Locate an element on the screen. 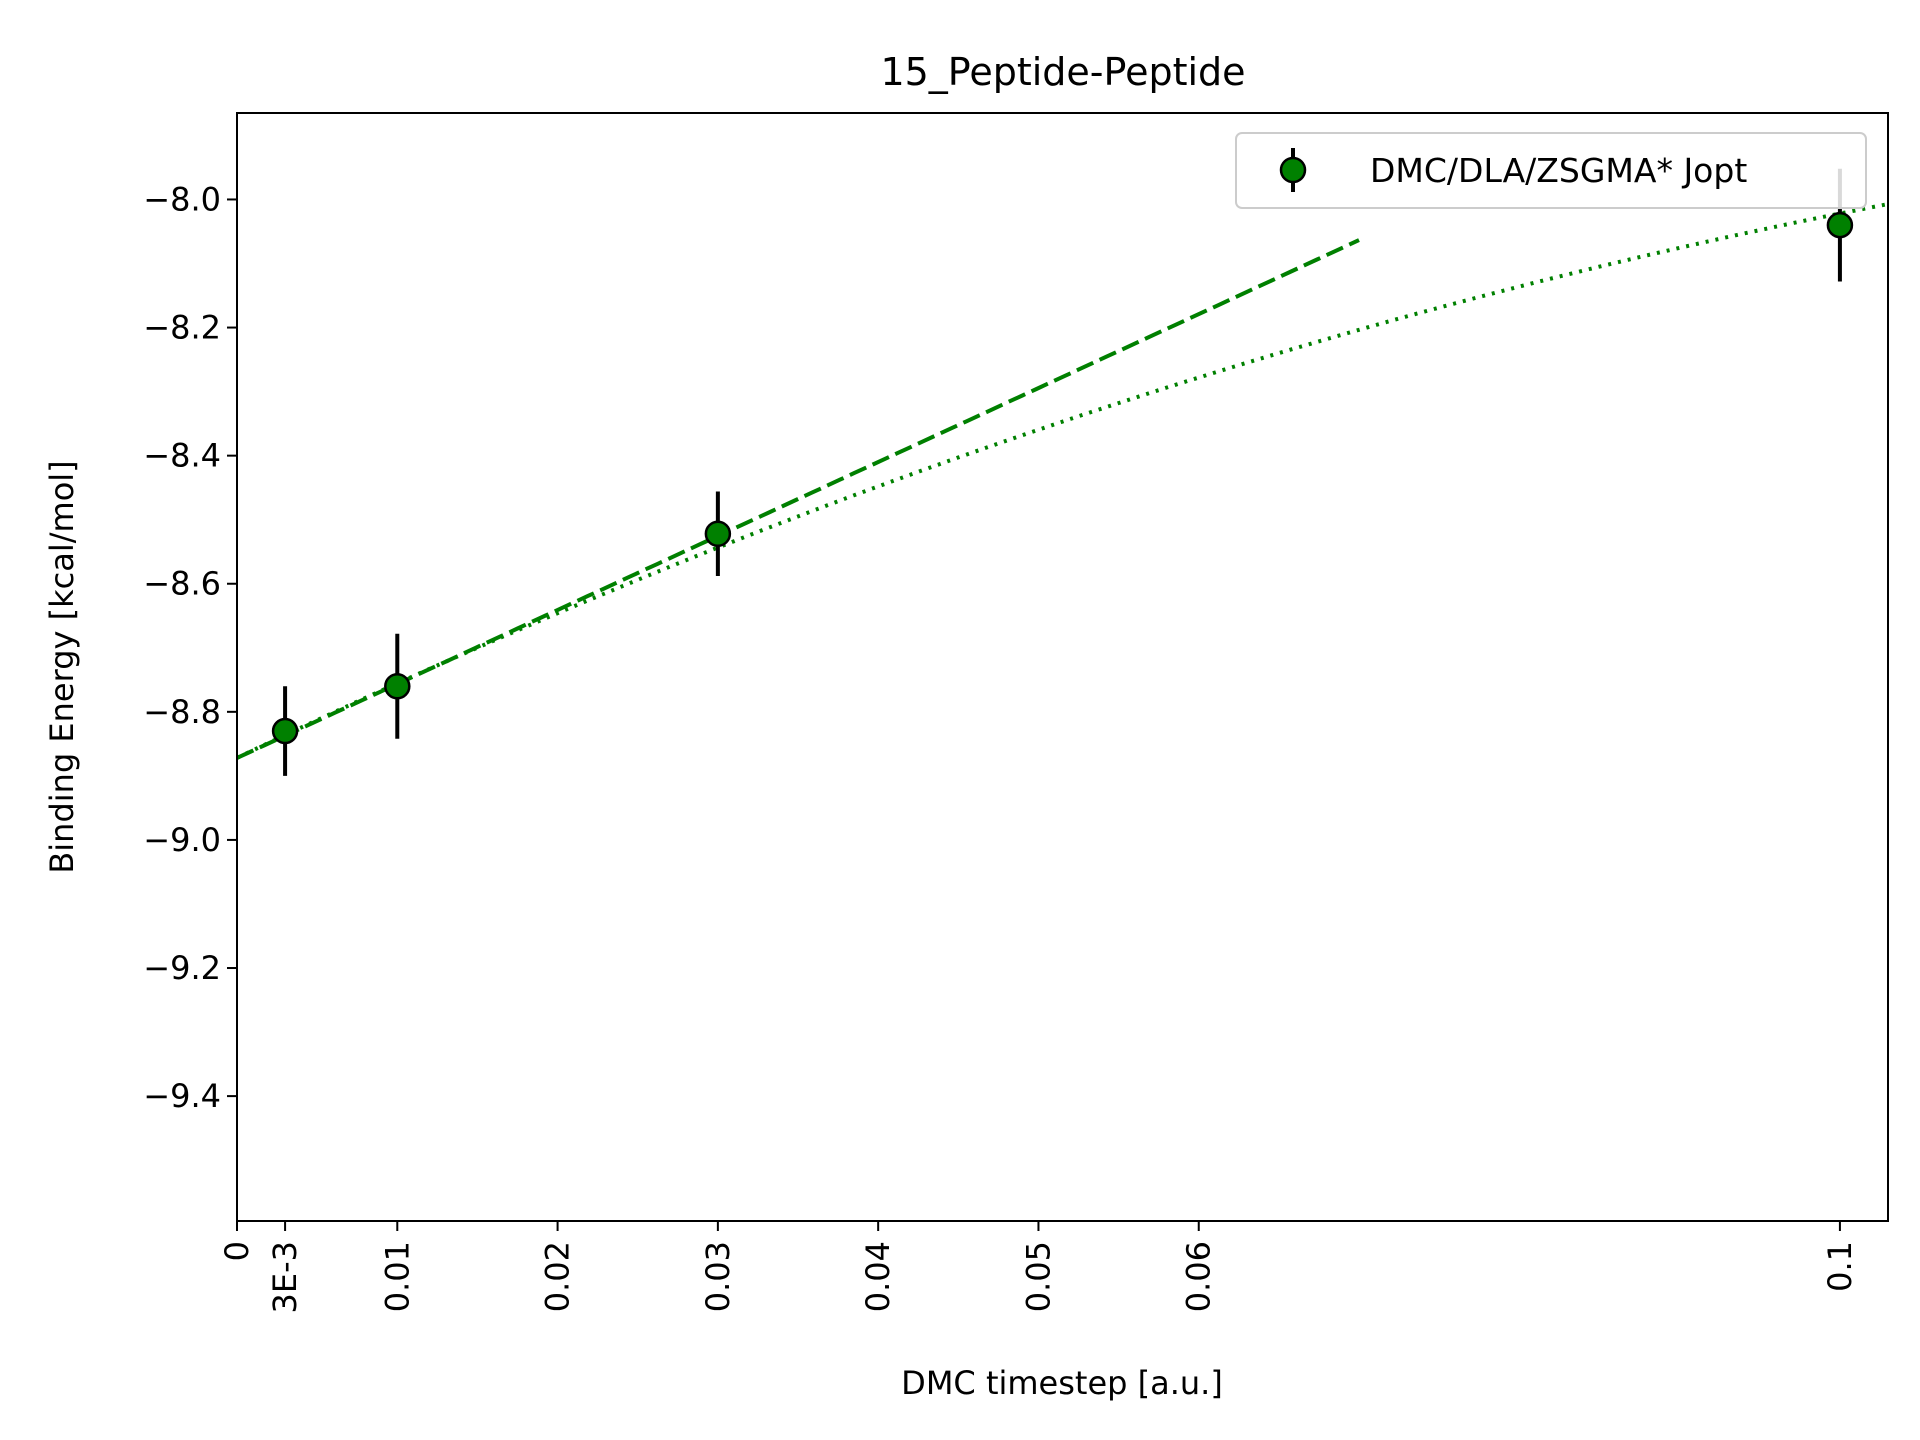 Image resolution: width=1920 pixels, height=1440 pixels. x-tick-label: 0.06 is located at coordinates (1199, 1276).